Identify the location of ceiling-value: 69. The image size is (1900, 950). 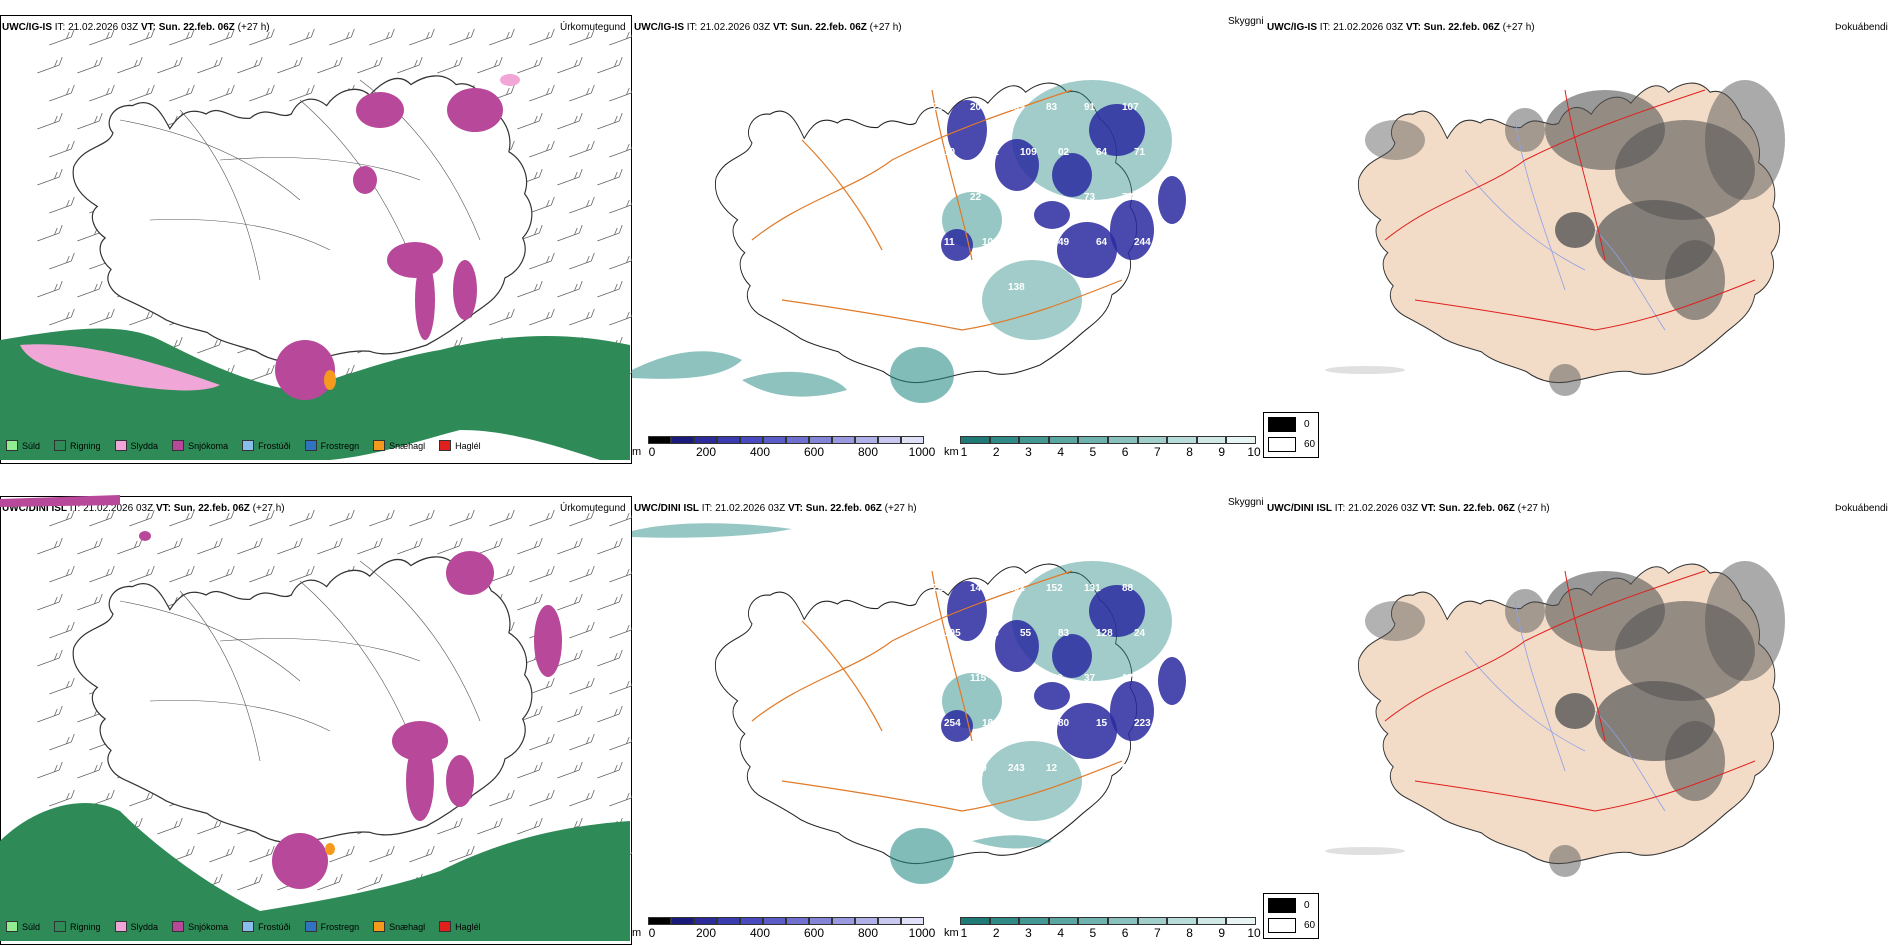
(1128, 768).